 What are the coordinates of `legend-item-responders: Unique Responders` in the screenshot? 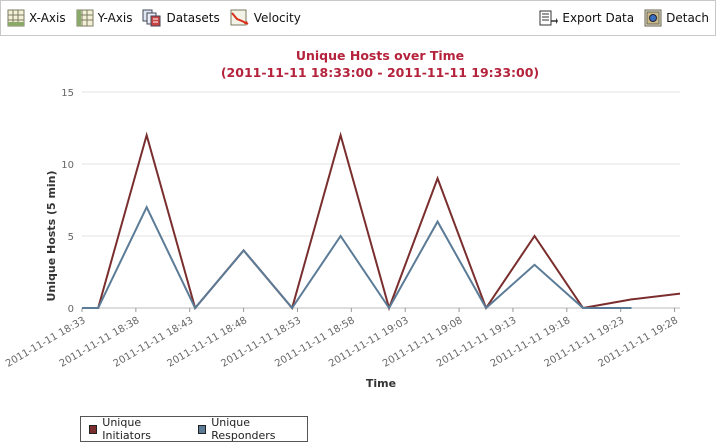 It's located at (252, 429).